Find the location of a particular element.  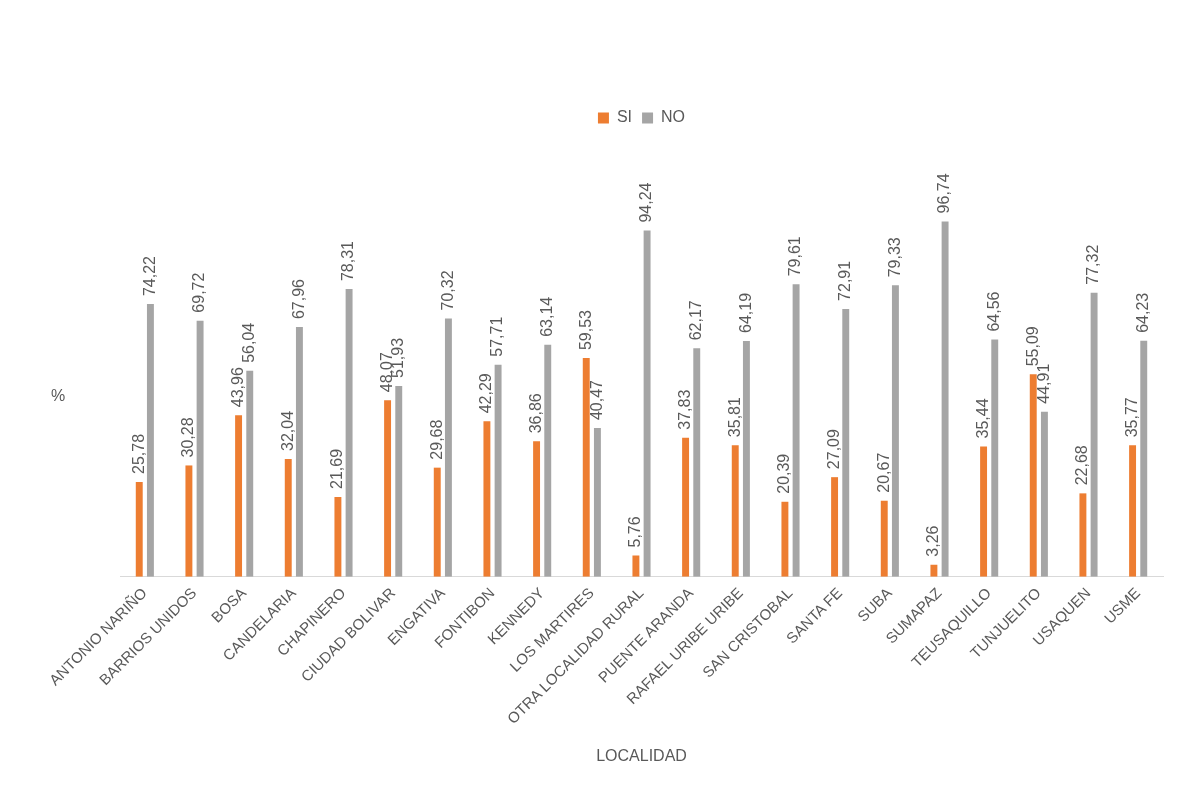

data-label: 20,67 is located at coordinates (883, 472).